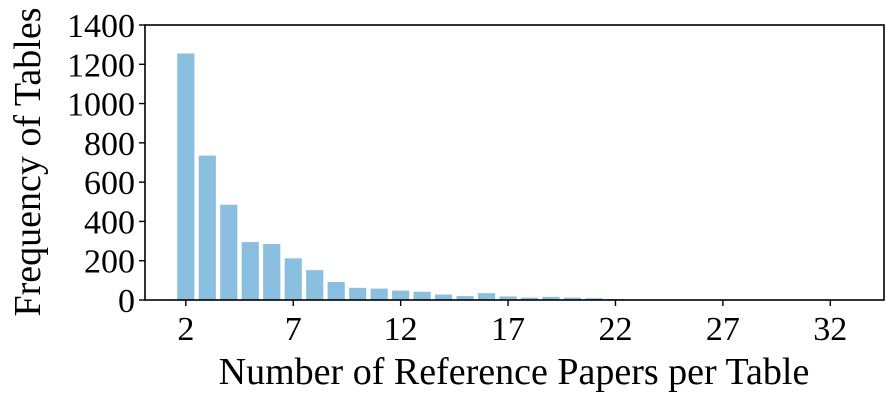  I want to click on y-tick-label: 0, so click(126, 301).